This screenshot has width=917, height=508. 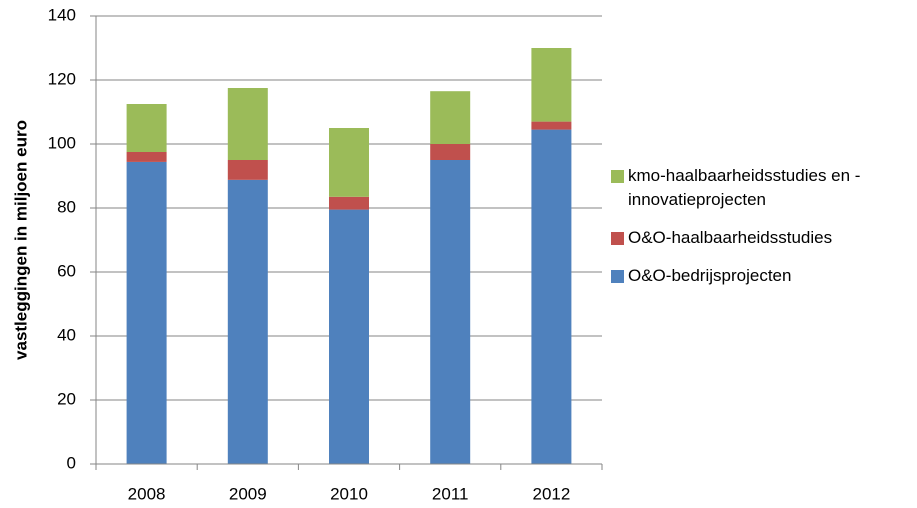 I want to click on y-tick-label: 60, so click(x=66, y=270).